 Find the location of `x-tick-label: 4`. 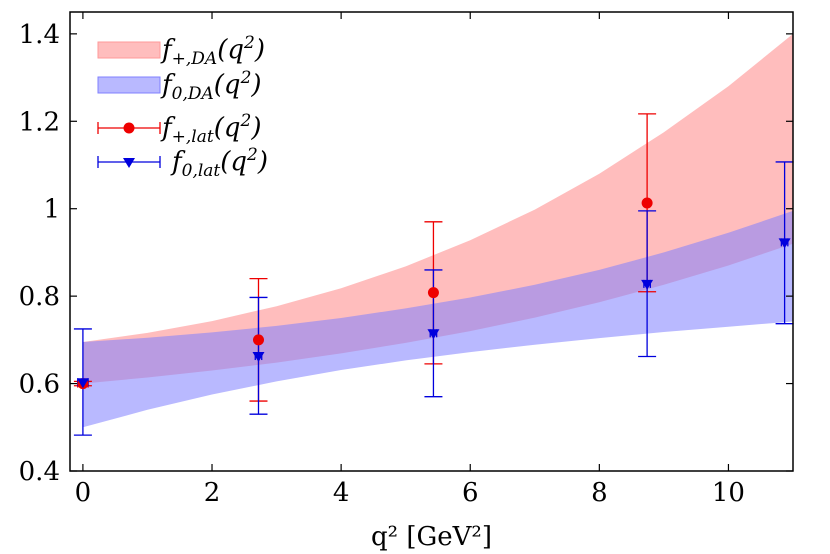

x-tick-label: 4 is located at coordinates (341, 493).